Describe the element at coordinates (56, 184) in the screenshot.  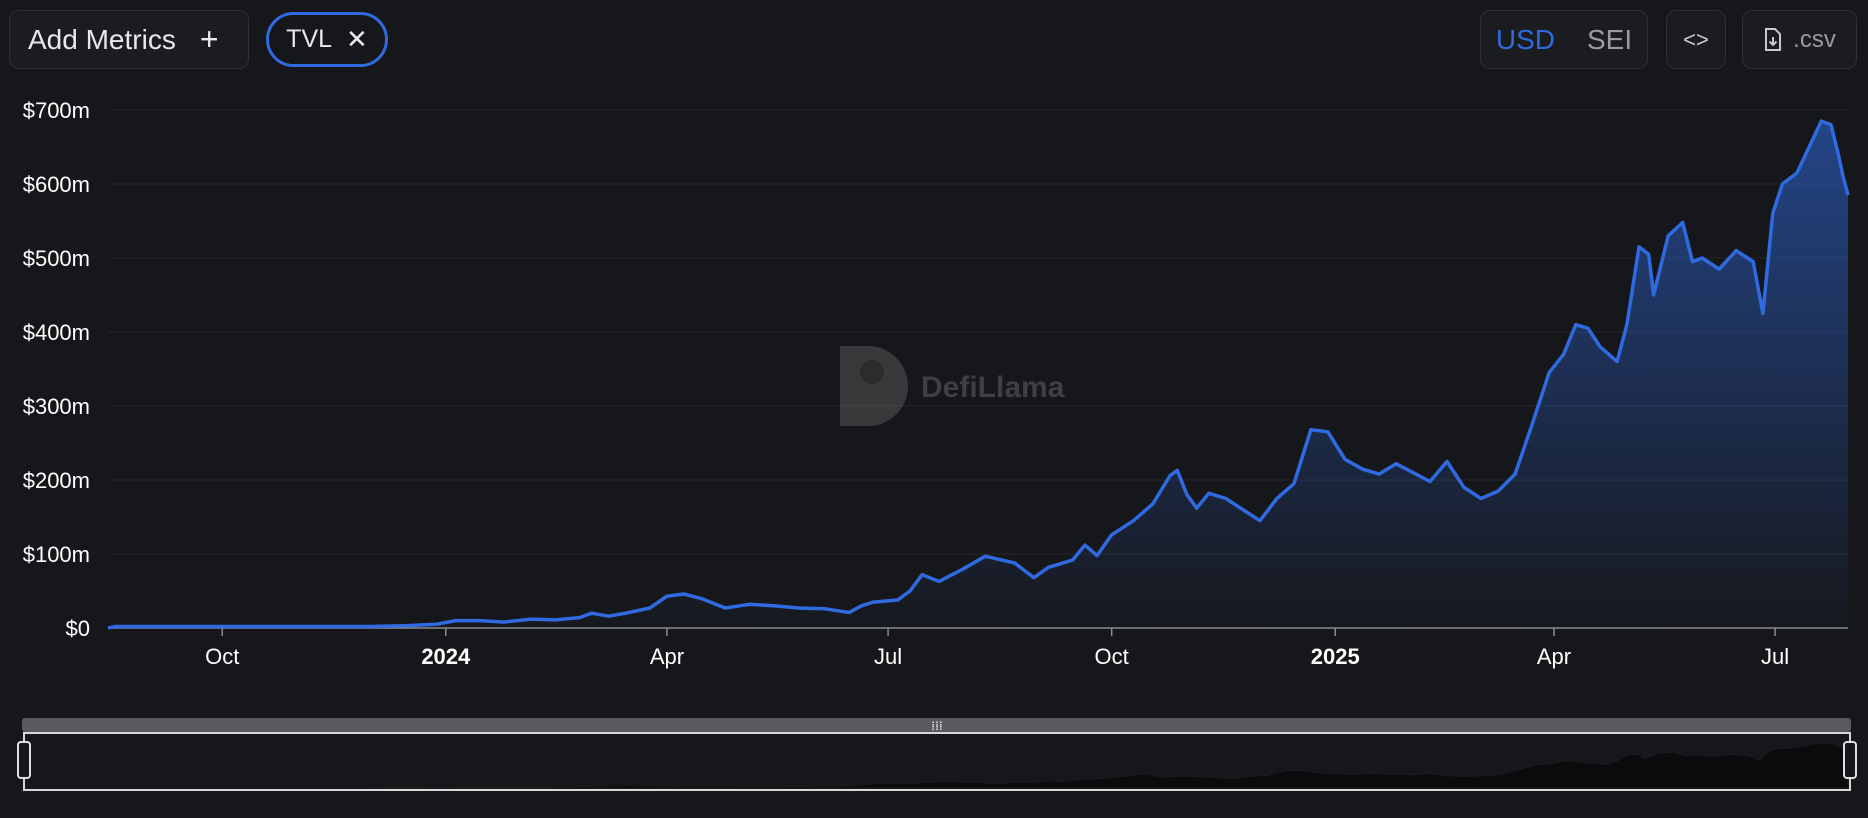
I see `y-tick-label: $600m` at that location.